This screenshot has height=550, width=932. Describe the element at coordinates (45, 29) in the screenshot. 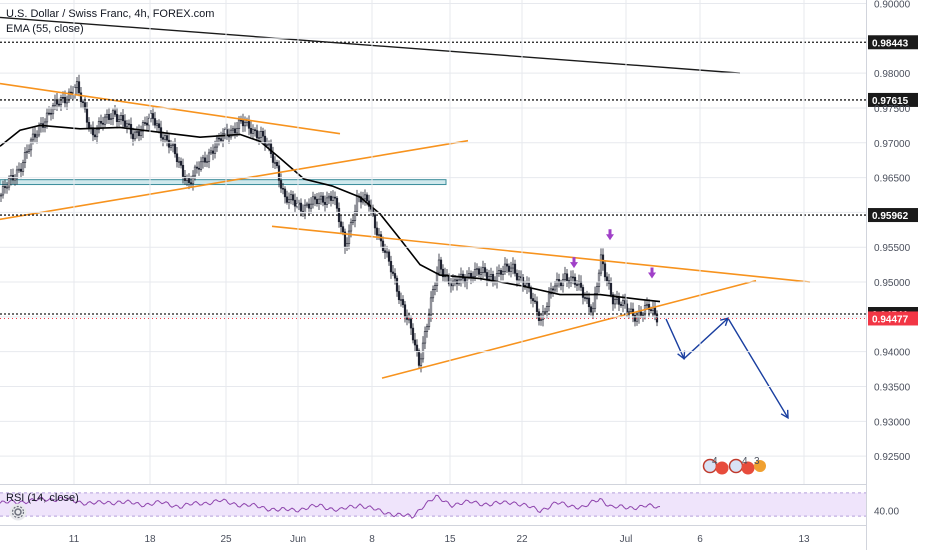

I see `ema-indicator-label: EMA (55, close)` at that location.